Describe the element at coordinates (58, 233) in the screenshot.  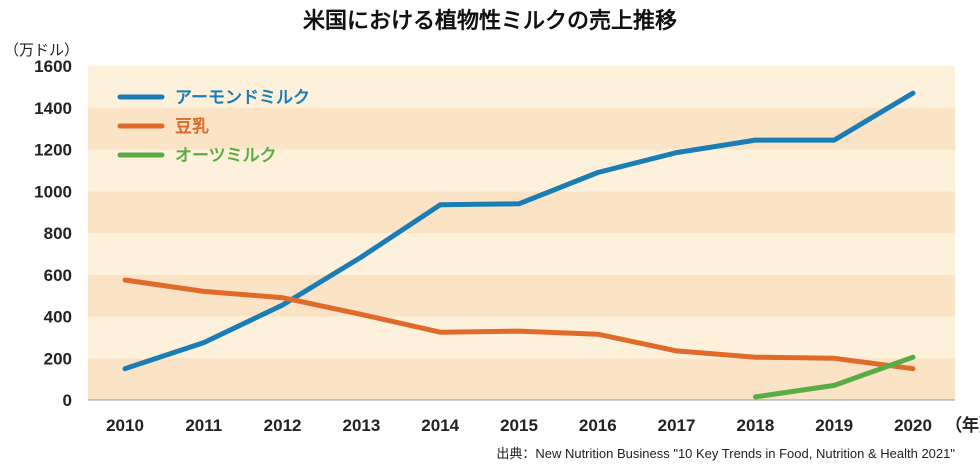
I see `y-tick-label: 800` at that location.